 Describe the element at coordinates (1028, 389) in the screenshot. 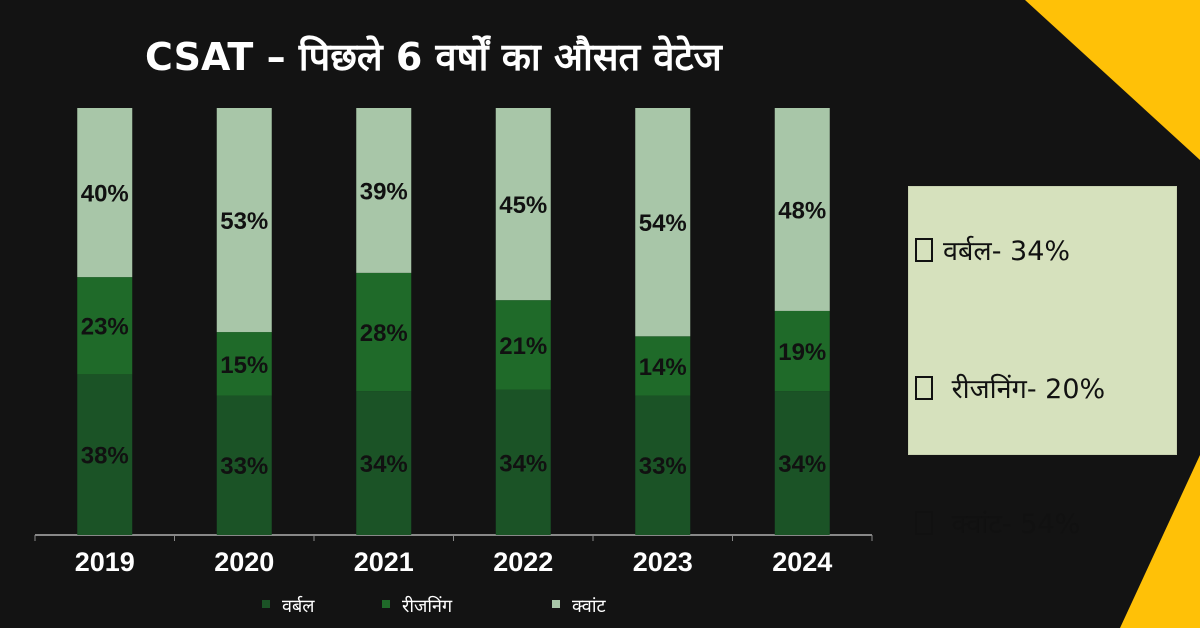

I see `summary-label: रीजनिंग- 20%` at that location.